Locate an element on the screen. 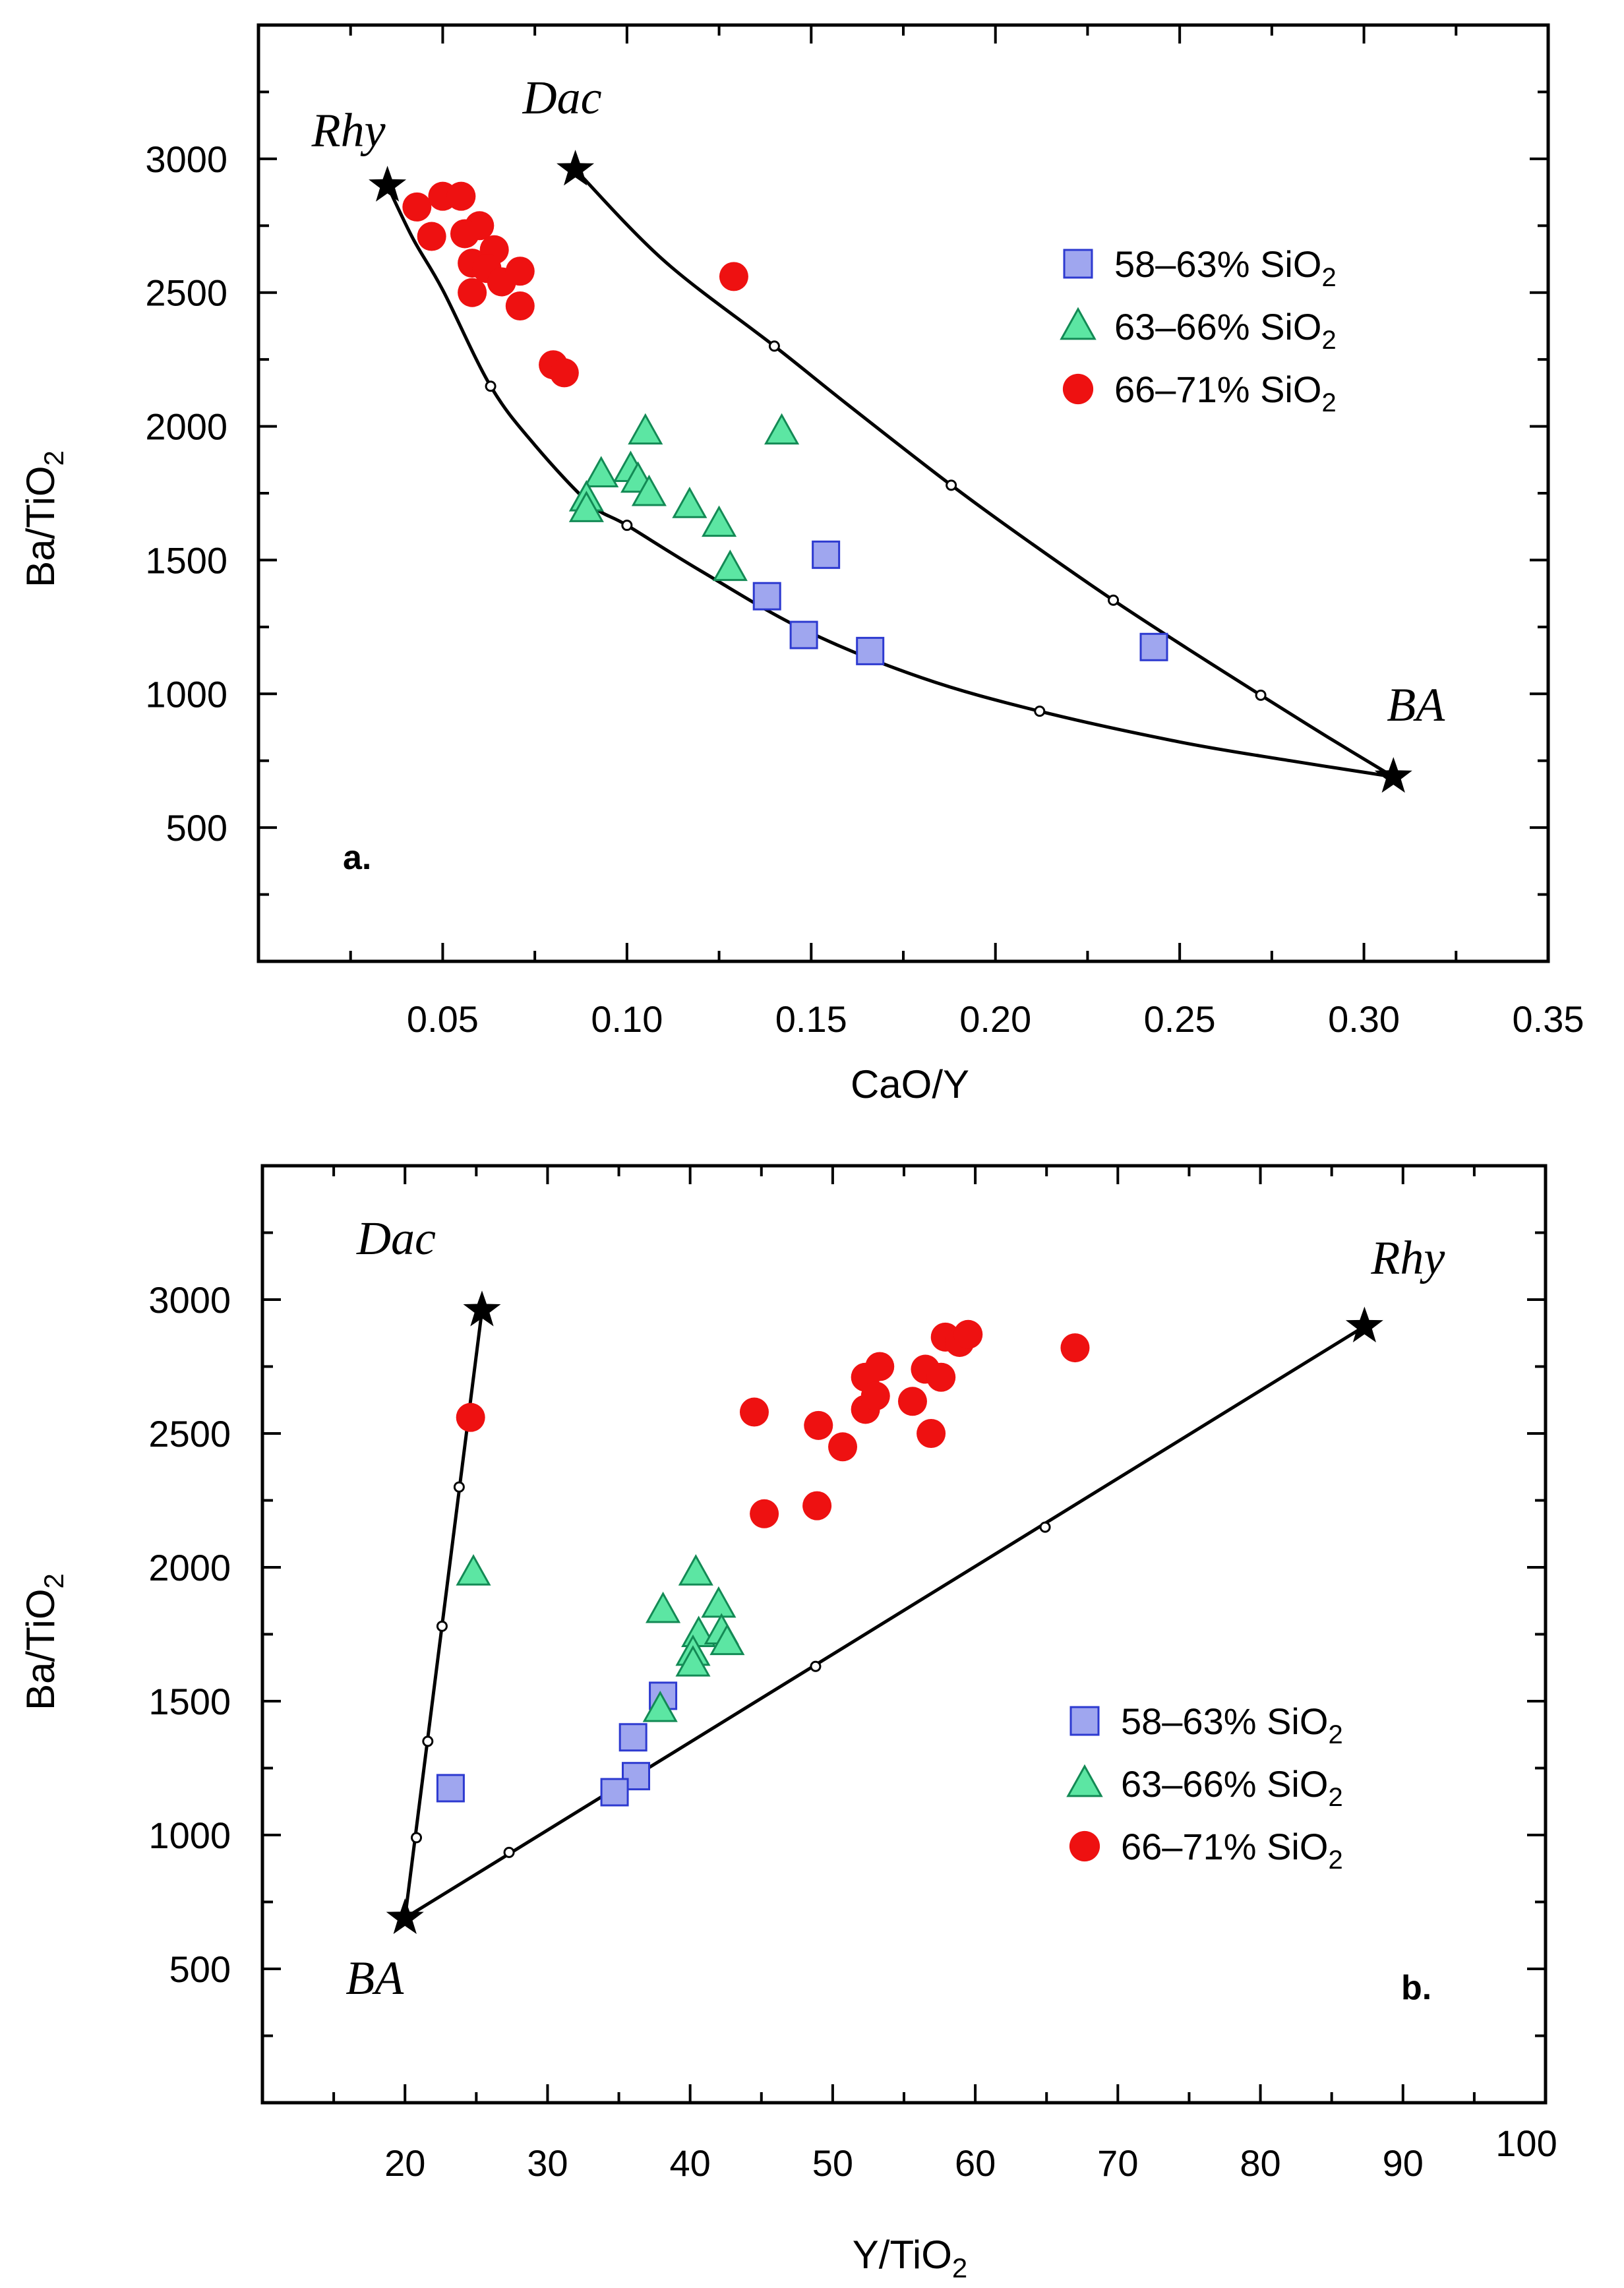 Image resolution: width=1624 pixels, height=2288 pixels. x-tick-label: 0.25 is located at coordinates (1180, 1019).